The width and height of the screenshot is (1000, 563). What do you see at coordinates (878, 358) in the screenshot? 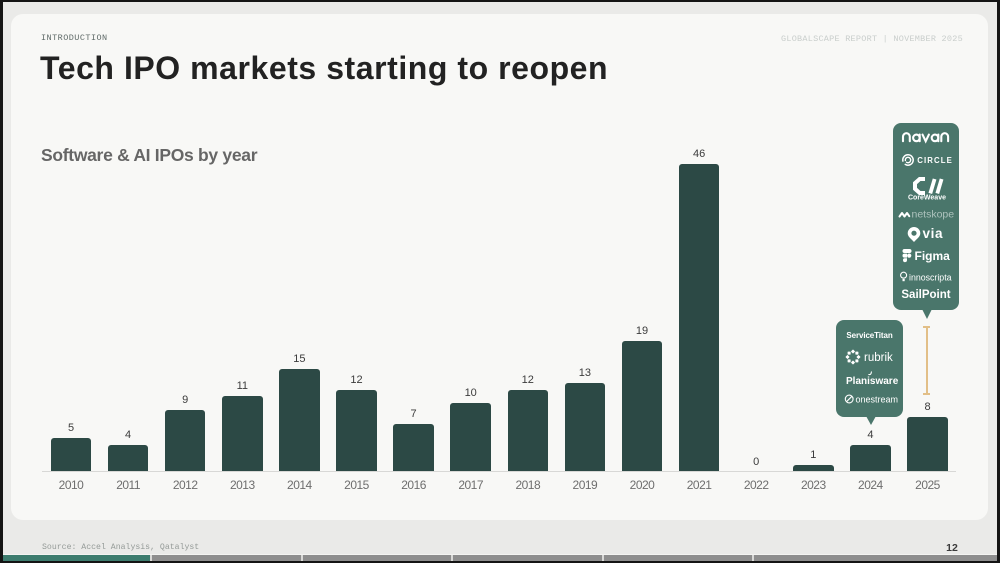
I see `svg-text: rubrik` at bounding box center [878, 358].